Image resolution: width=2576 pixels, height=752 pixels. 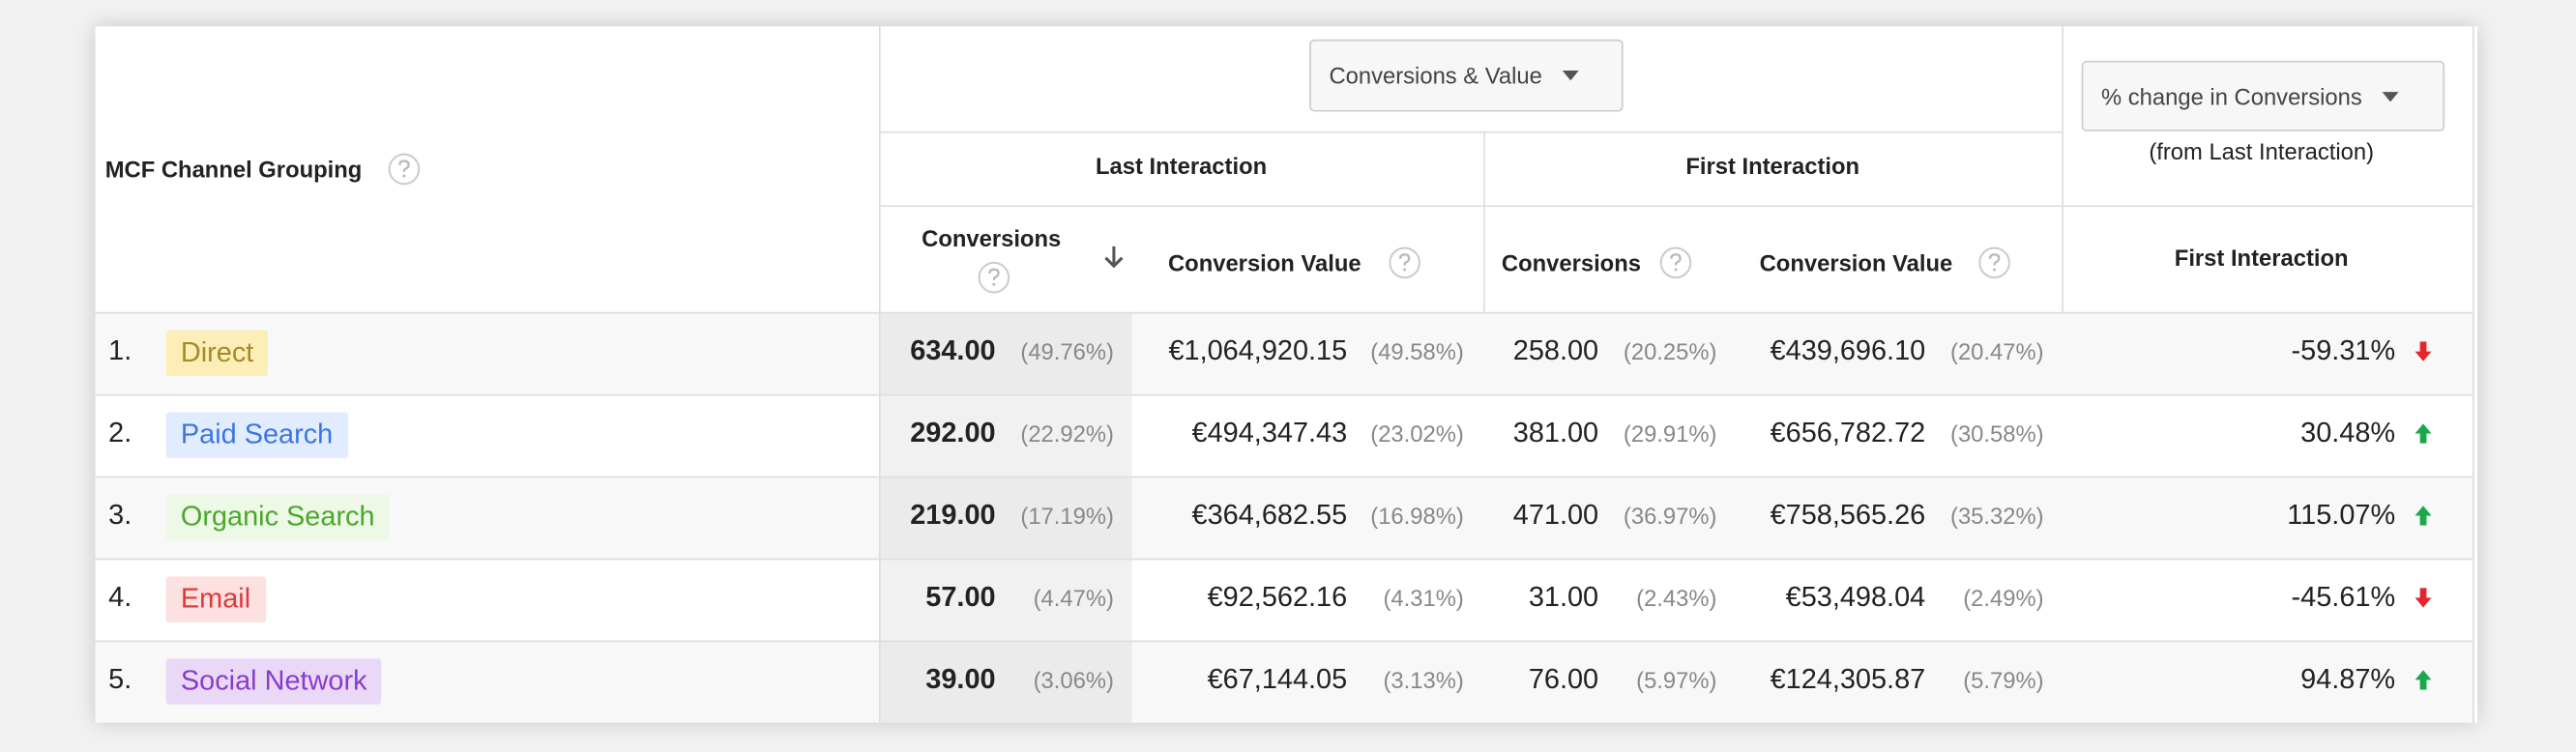 I want to click on metric-share: (20.47%), so click(x=1997, y=351).